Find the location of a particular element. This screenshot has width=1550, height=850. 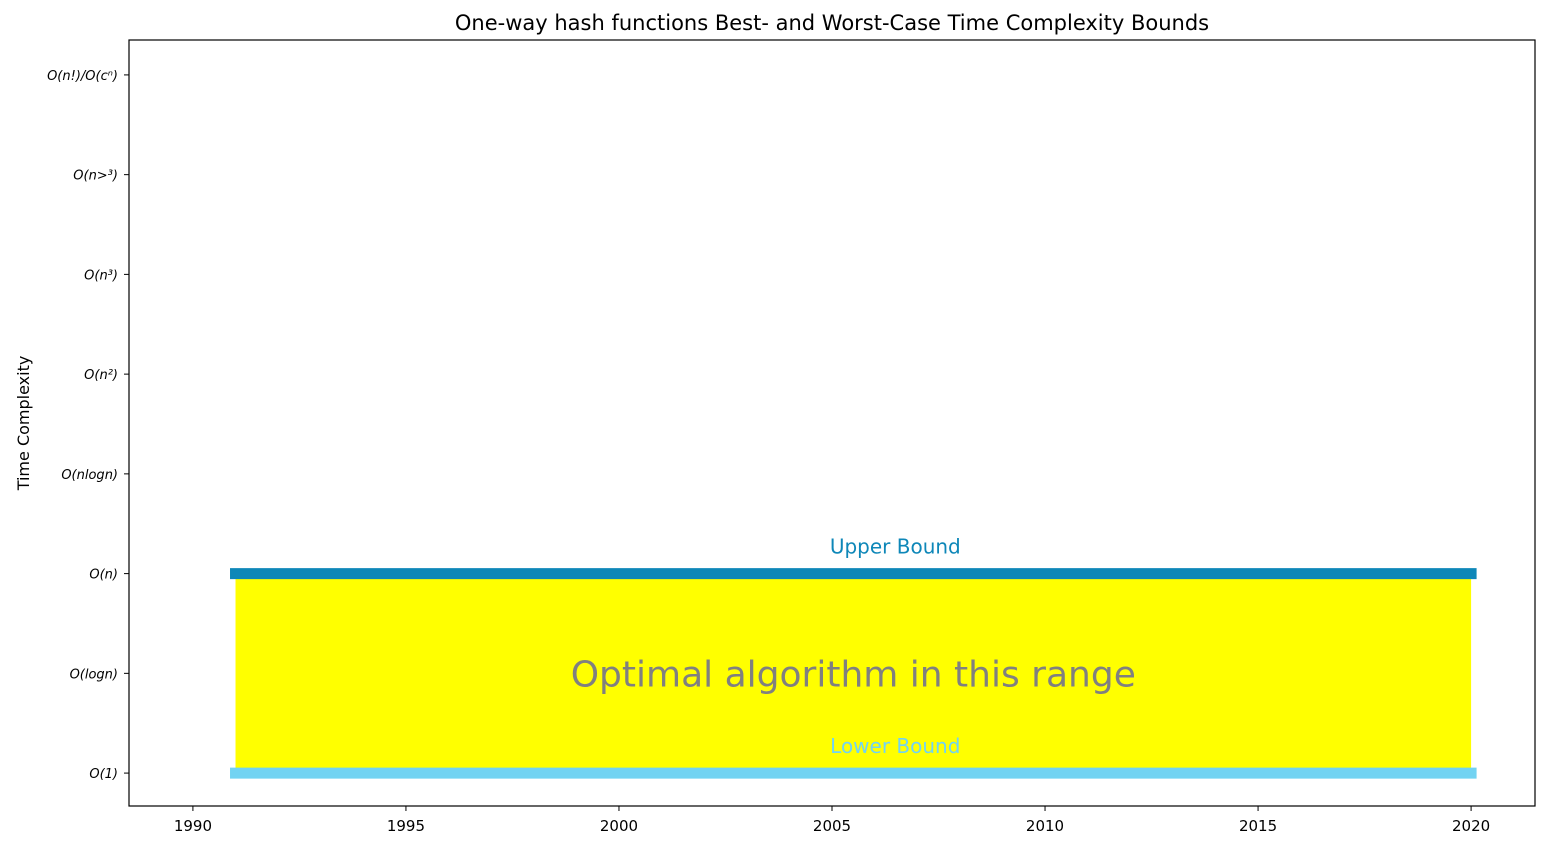

x-tick-label: 2010 is located at coordinates (1045, 826).